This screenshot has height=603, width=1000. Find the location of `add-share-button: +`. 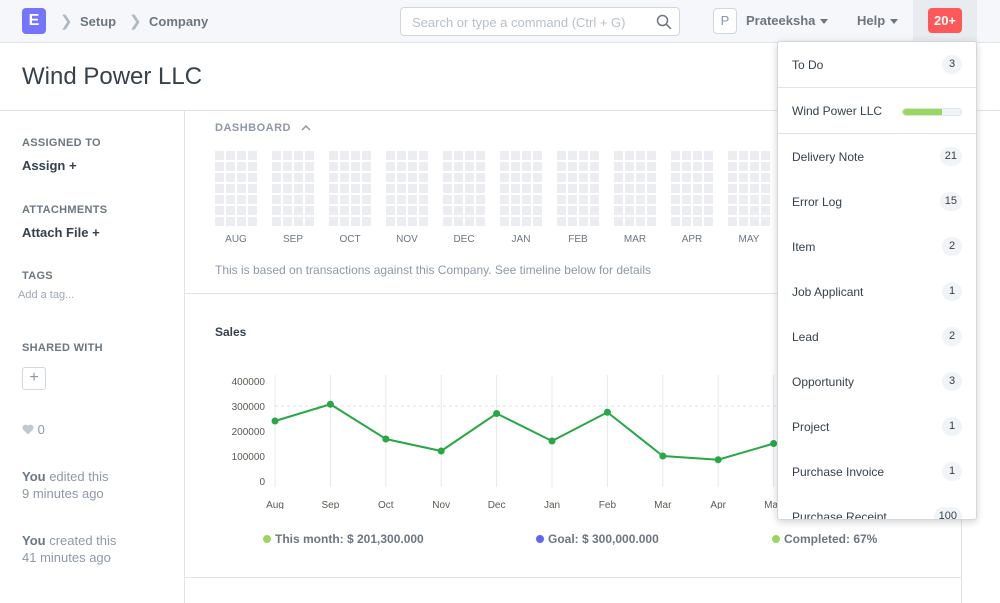

add-share-button: + is located at coordinates (34, 378).